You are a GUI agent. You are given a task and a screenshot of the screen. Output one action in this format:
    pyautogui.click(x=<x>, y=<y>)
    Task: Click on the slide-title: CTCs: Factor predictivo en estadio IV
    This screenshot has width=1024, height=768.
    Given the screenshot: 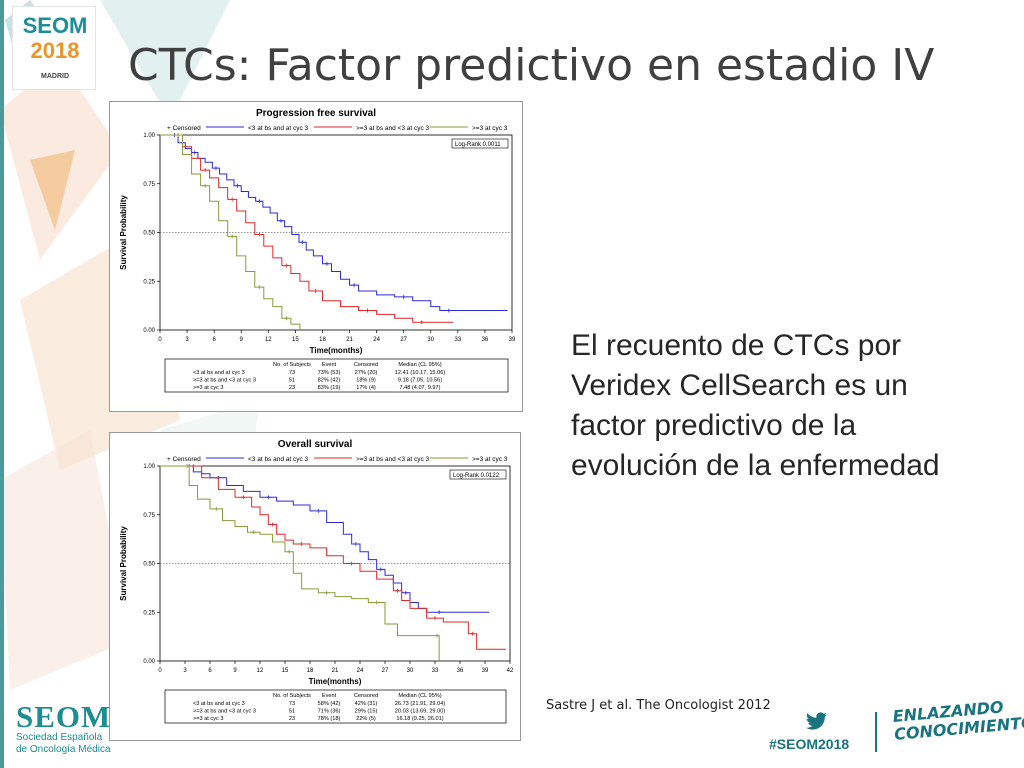 What is the action you would take?
    pyautogui.click(x=531, y=65)
    